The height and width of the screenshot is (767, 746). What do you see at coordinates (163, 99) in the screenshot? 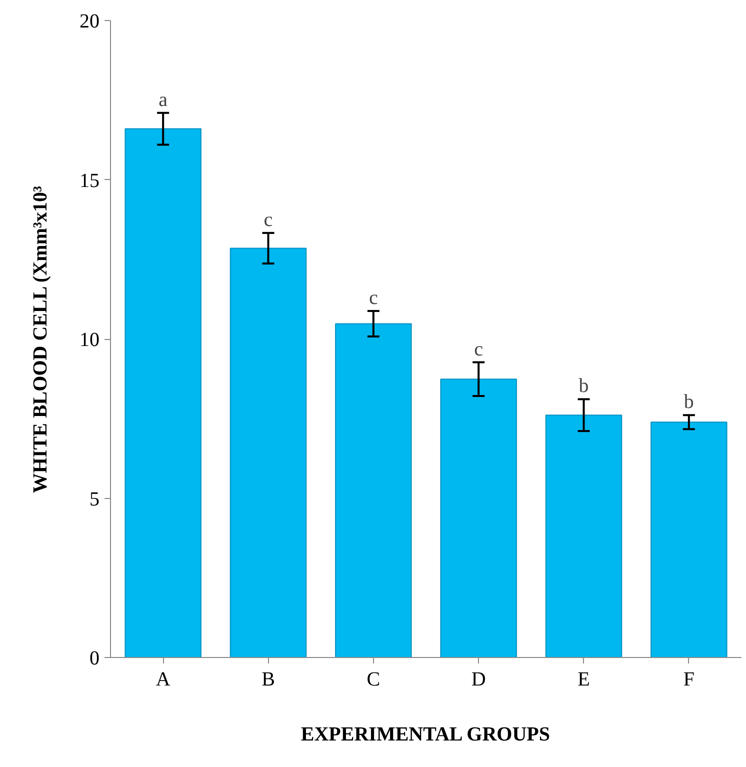
I see `annotation: a` at bounding box center [163, 99].